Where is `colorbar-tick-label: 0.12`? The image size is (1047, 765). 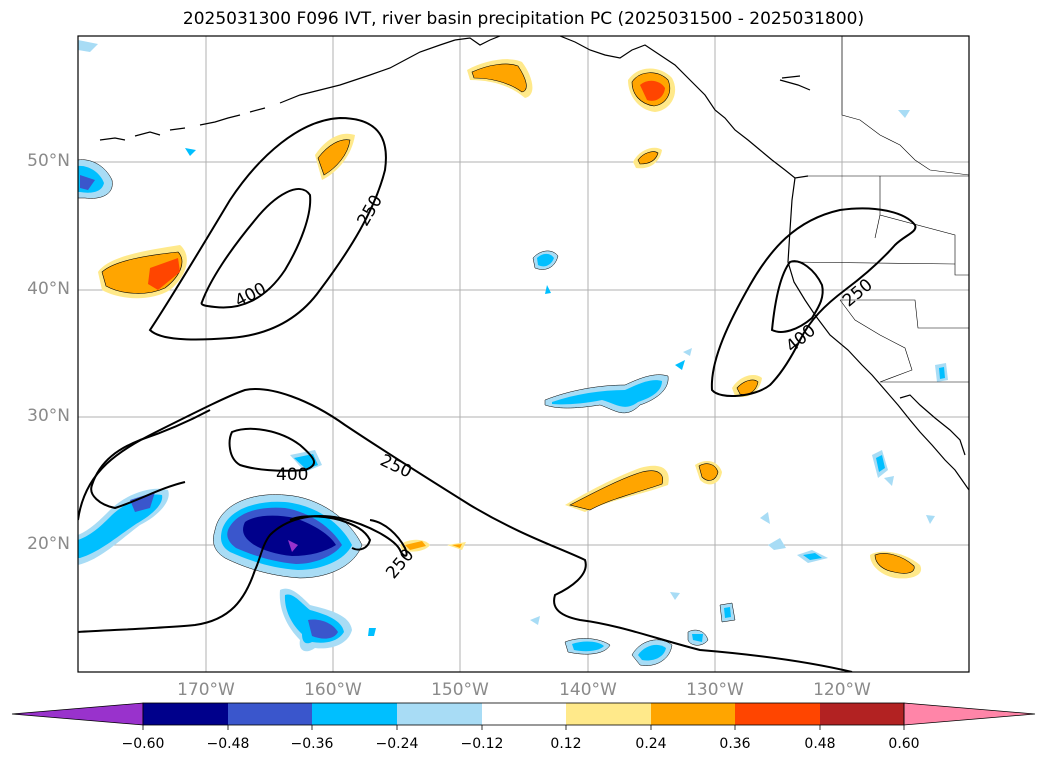 colorbar-tick-label: 0.12 is located at coordinates (566, 744).